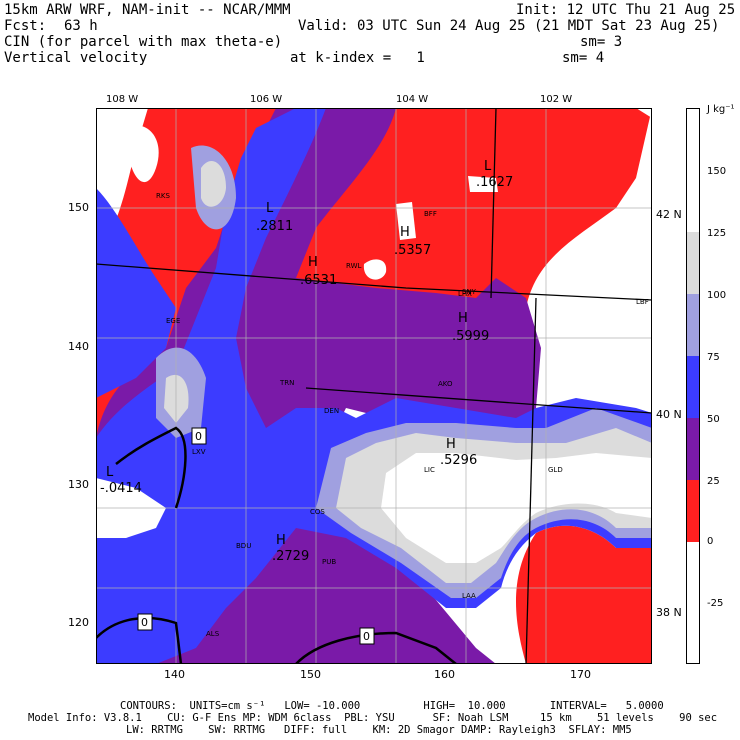  I want to click on x-tick-140: 140, so click(174, 674).